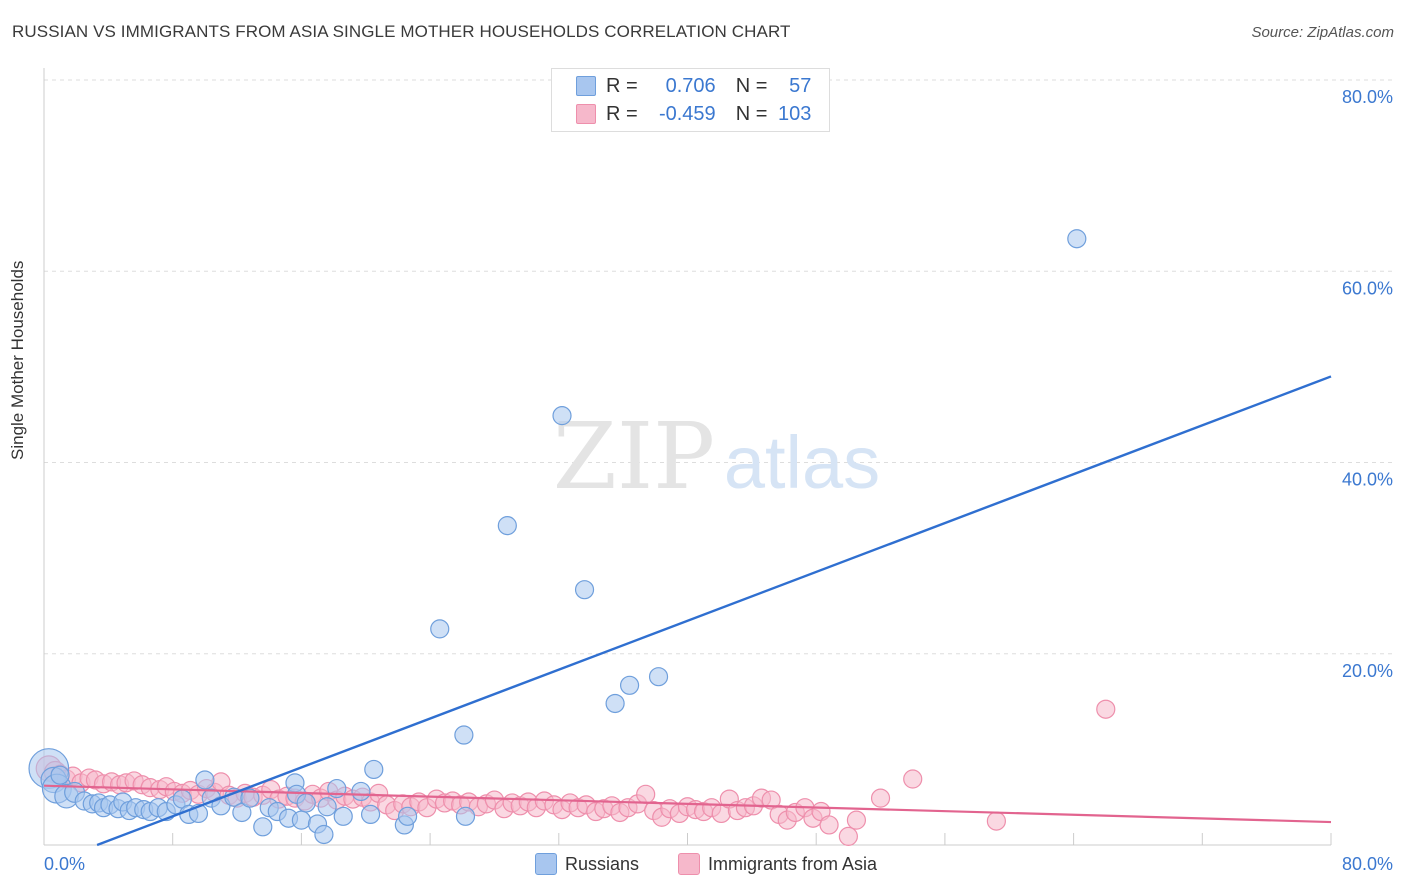  I want to click on legend-item-asia: Immigrants from Asia, so click(777, 864).